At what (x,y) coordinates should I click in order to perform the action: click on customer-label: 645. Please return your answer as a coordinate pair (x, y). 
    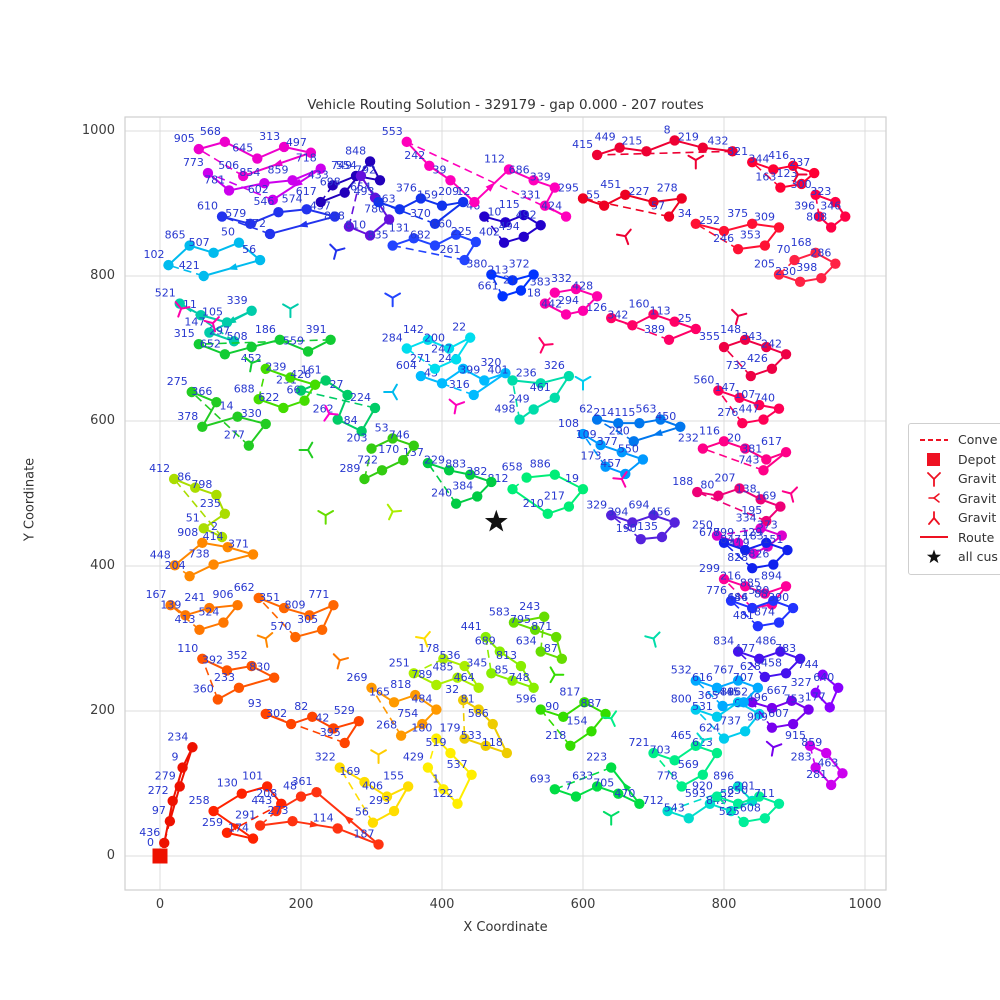
    Looking at the image, I should click on (242, 148).